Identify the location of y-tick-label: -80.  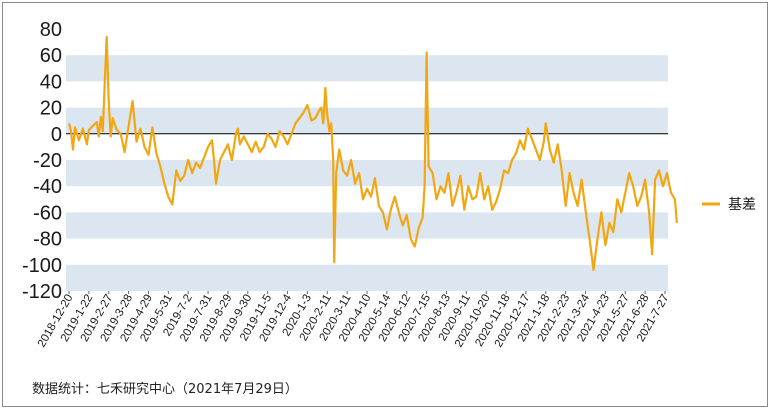
(47, 240).